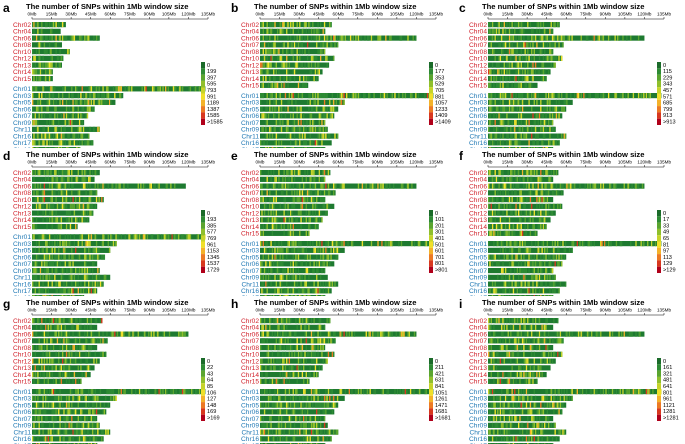 The width and height of the screenshot is (685, 444). I want to click on chromosome-label: Chr15, so click(22, 79).